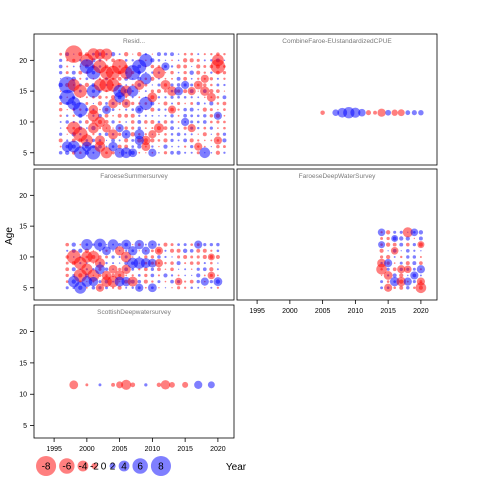 The height and width of the screenshot is (480, 480). What do you see at coordinates (185, 449) in the screenshot?
I see `x-tick-label: 2015` at bounding box center [185, 449].